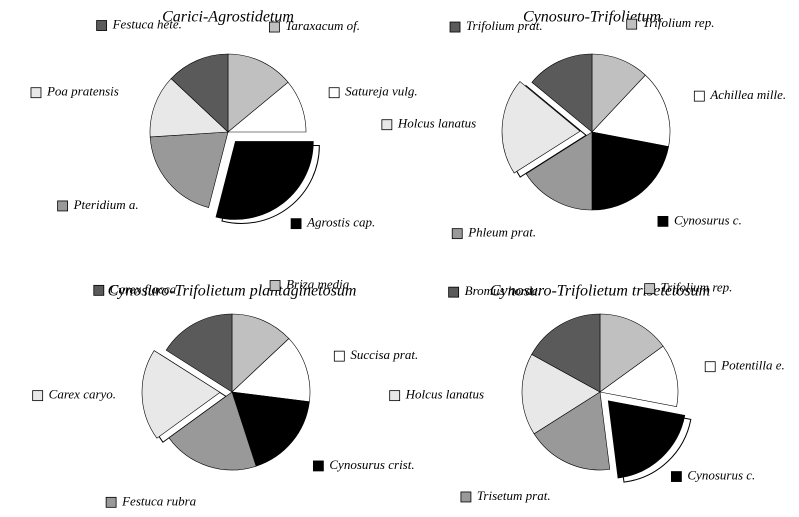 The image size is (799, 517). I want to click on chart-title: Cynosuro-Trifolietum plantaginetosum, so click(232, 291).